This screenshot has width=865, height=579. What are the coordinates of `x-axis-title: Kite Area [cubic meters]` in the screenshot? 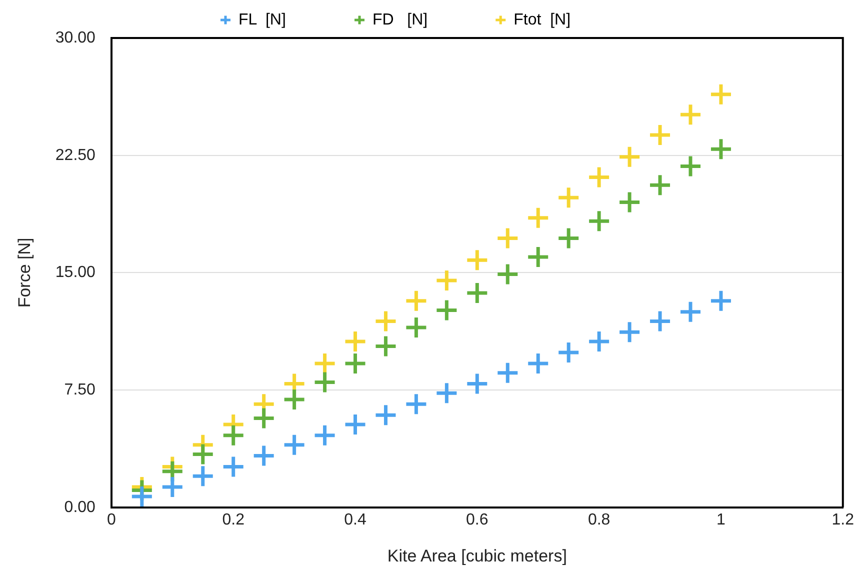 It's located at (477, 556).